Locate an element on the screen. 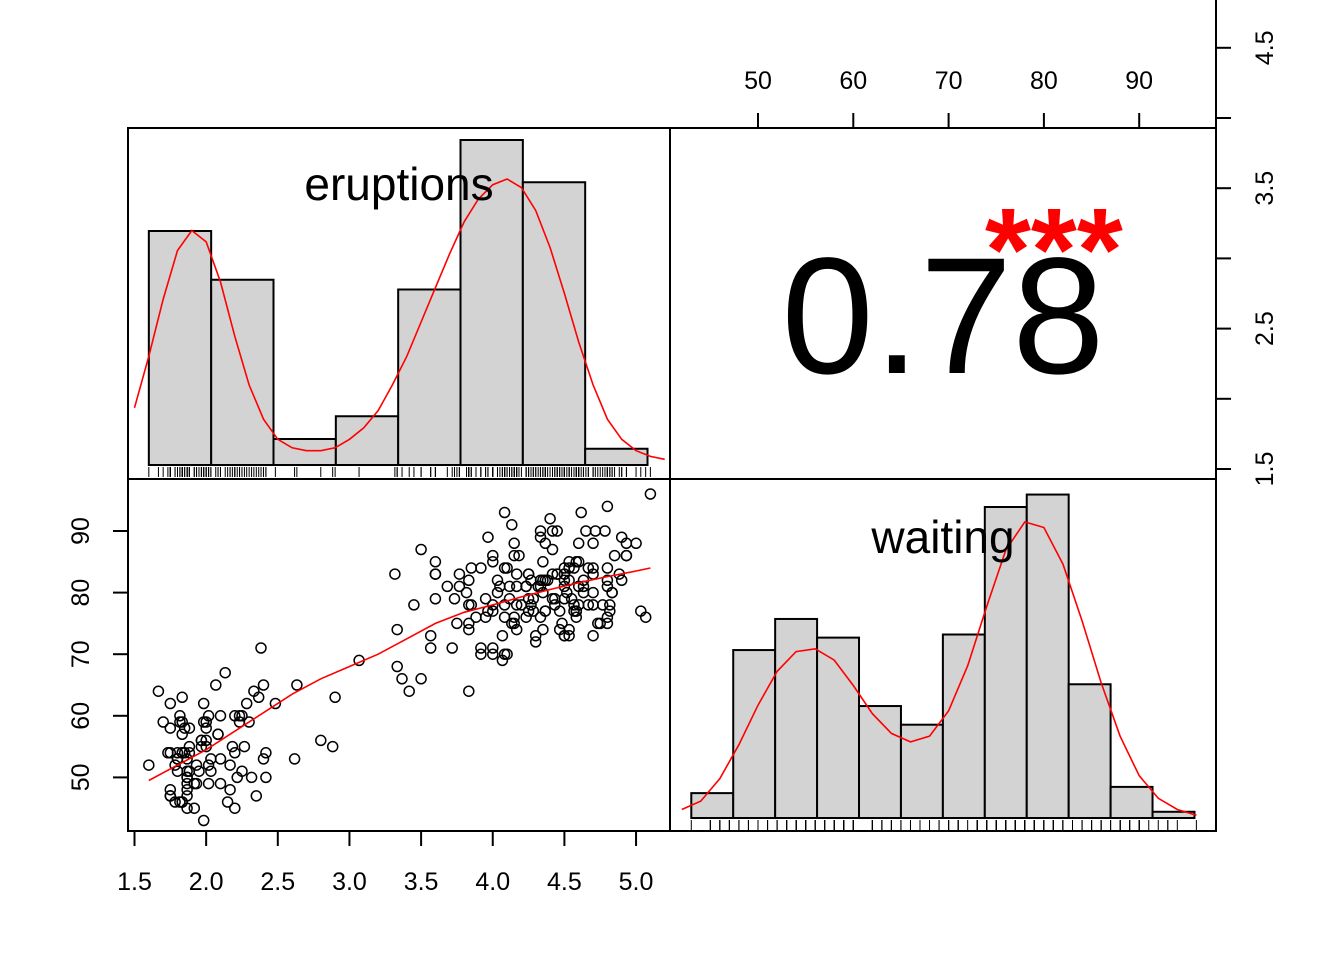  x-tick-label: 1.5 is located at coordinates (134, 882).